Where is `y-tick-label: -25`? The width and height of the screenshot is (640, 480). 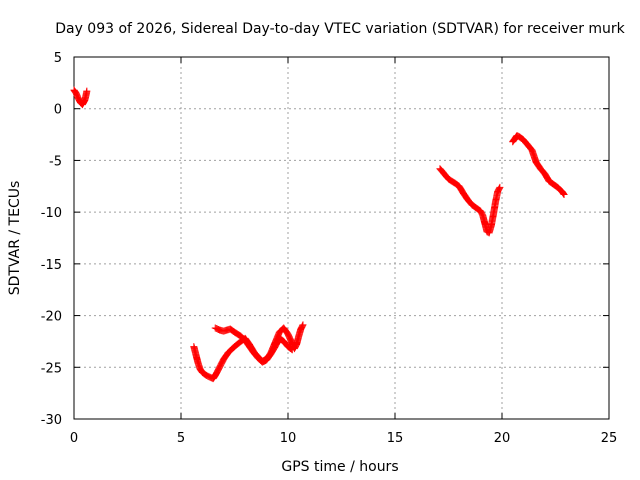 y-tick-label: -25 is located at coordinates (51, 368).